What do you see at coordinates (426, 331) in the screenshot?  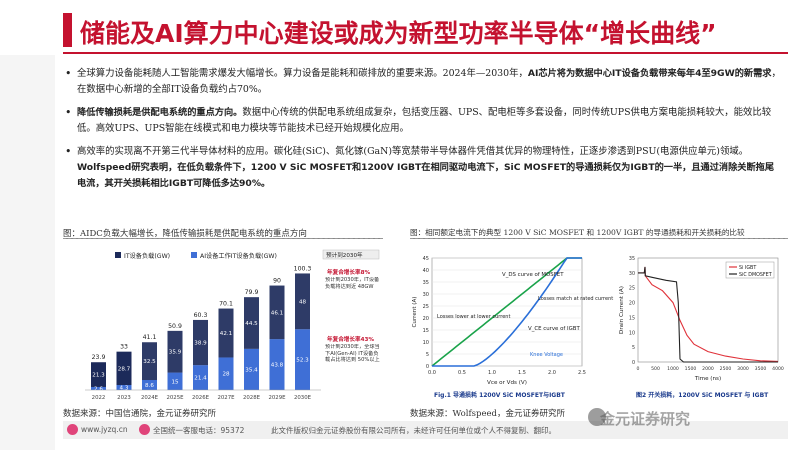 I see `iv-y-tick: 15` at bounding box center [426, 331].